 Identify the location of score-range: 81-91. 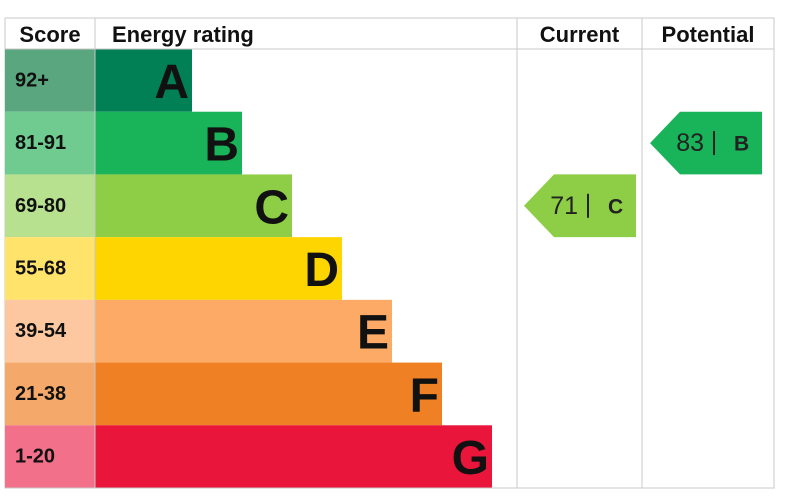
(40, 143).